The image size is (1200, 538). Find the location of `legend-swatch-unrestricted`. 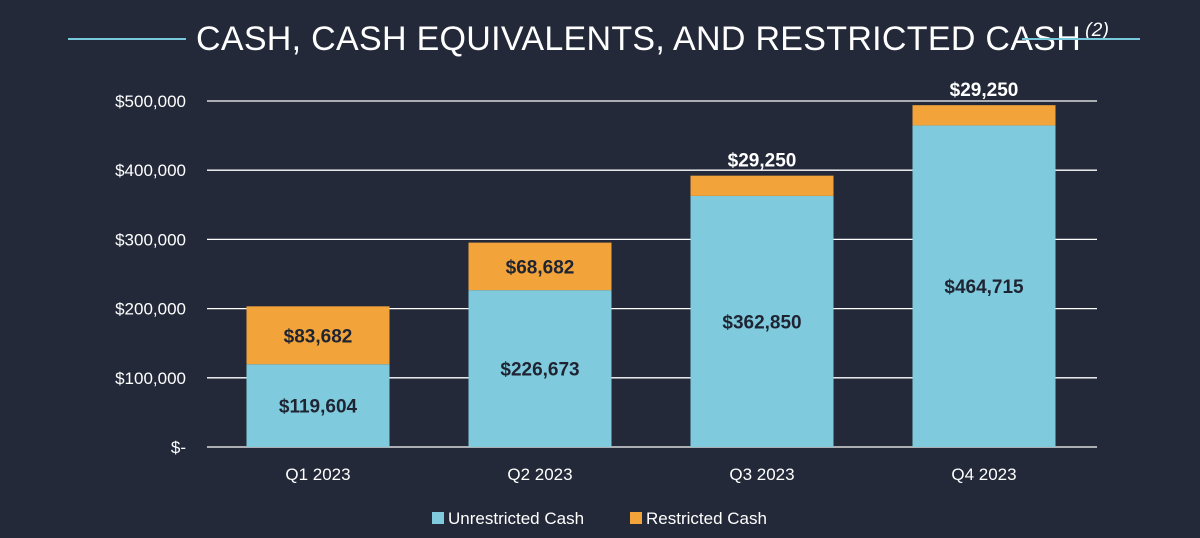

legend-swatch-unrestricted is located at coordinates (438, 518).